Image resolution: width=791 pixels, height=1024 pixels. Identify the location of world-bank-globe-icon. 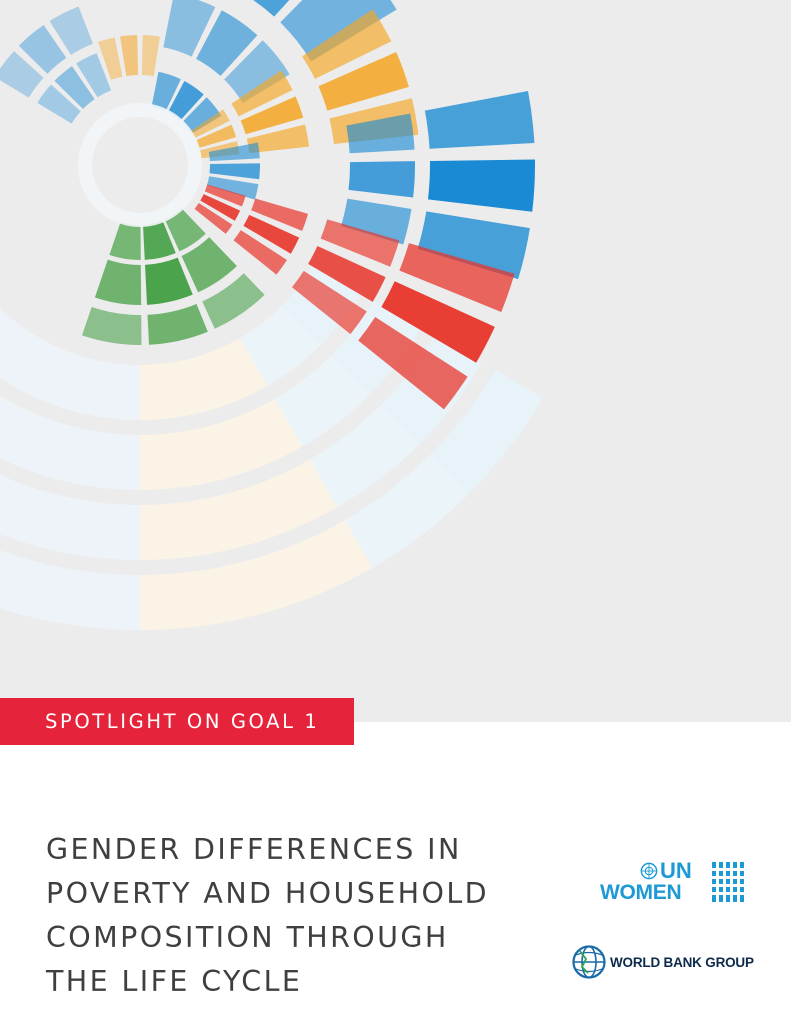
(589, 962).